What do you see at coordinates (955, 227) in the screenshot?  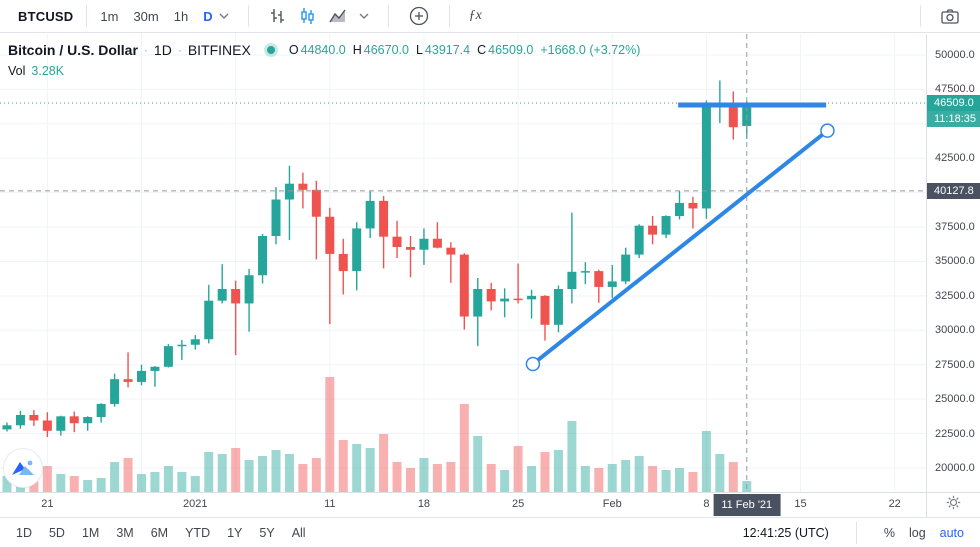 I see `price-tick: 37500.0` at bounding box center [955, 227].